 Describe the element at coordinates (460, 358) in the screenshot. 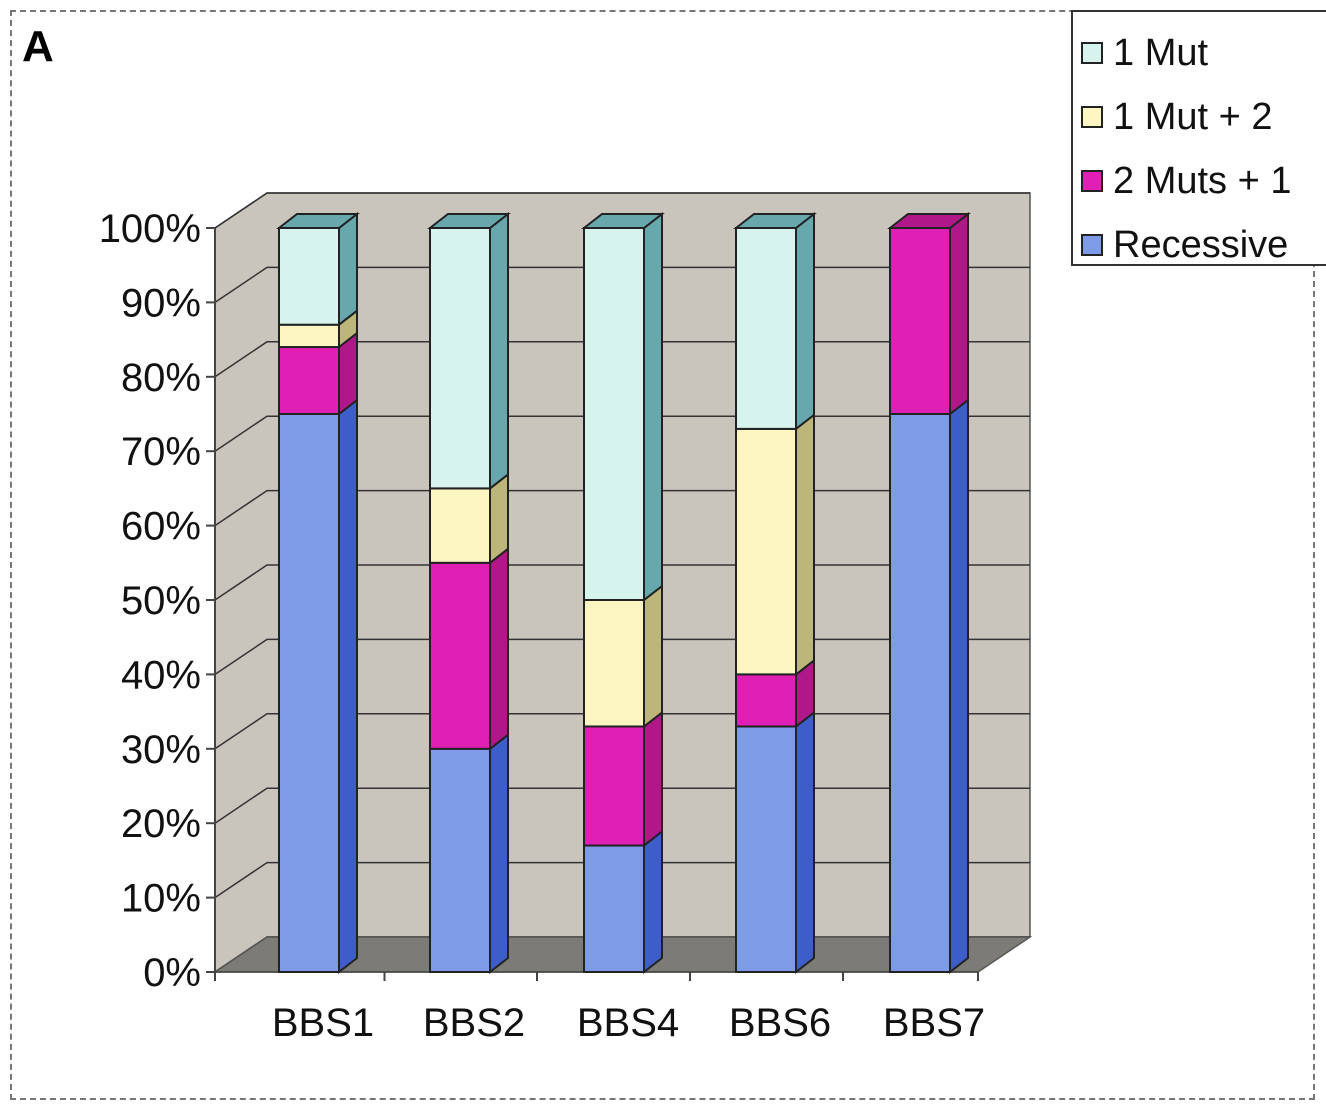

I see `bar-bbs2-1-mut` at that location.